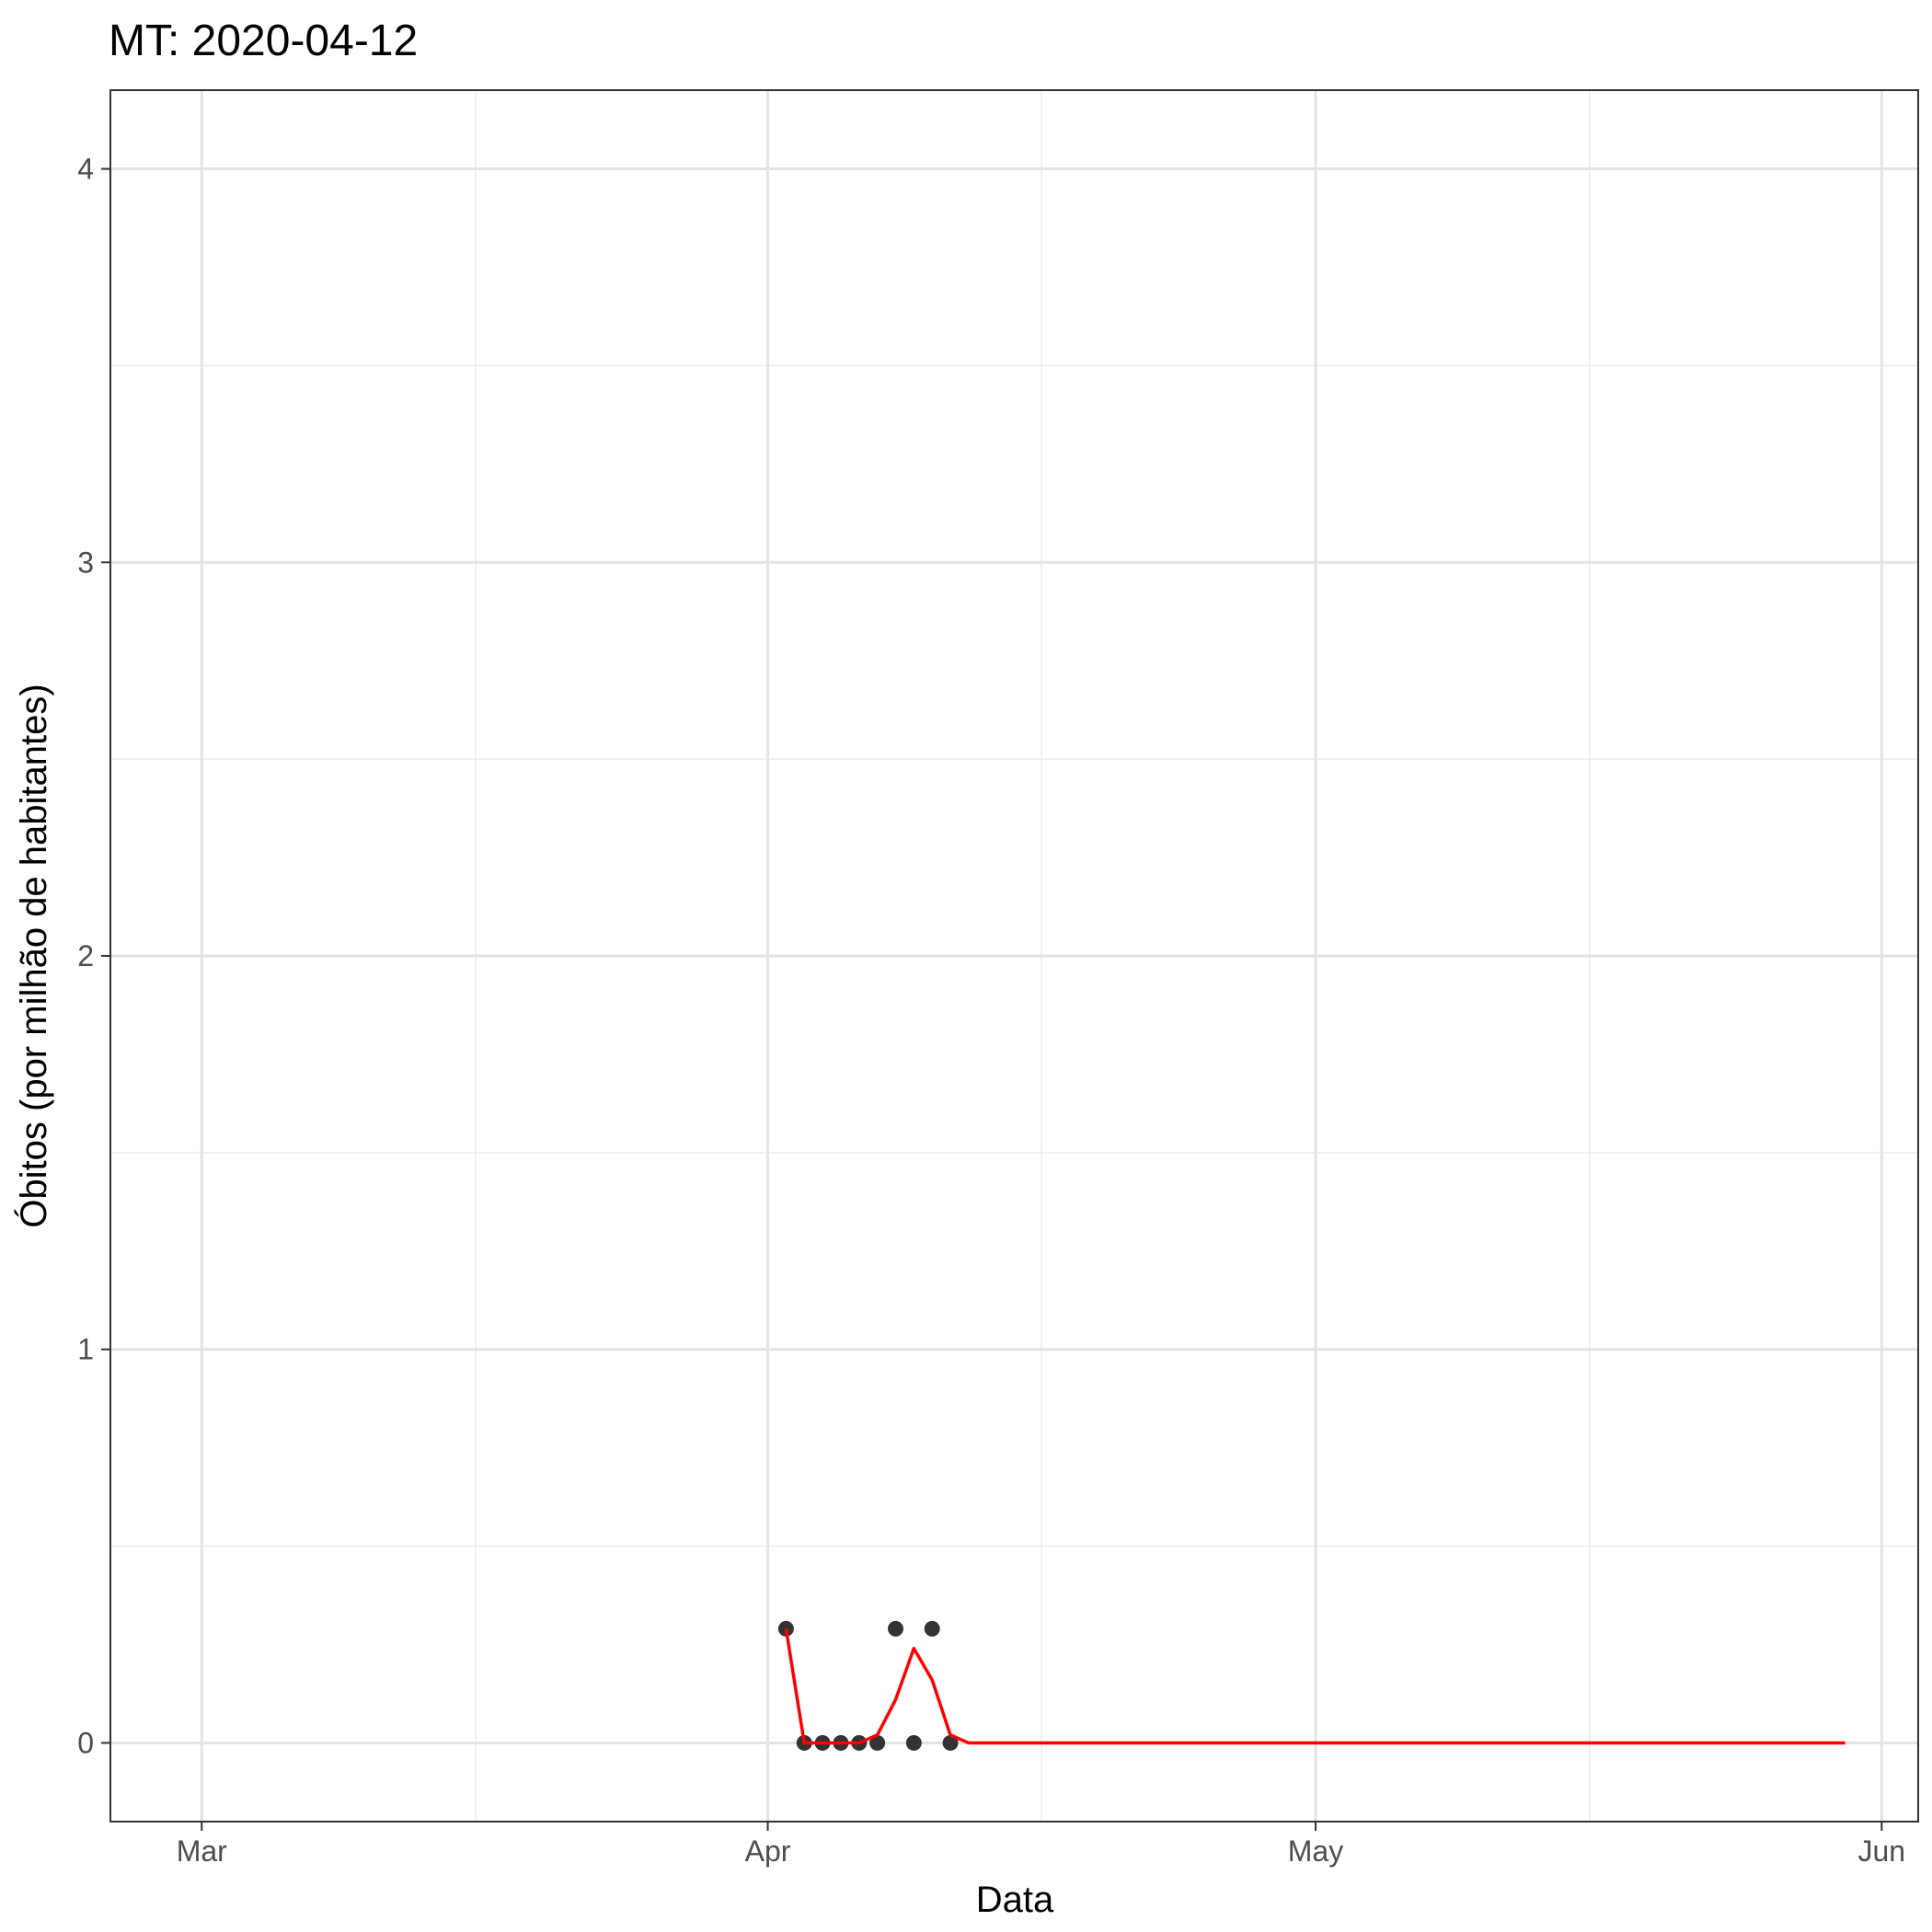  Describe the element at coordinates (263, 41) in the screenshot. I see `chart-title: MT: 2020-04-12` at that location.